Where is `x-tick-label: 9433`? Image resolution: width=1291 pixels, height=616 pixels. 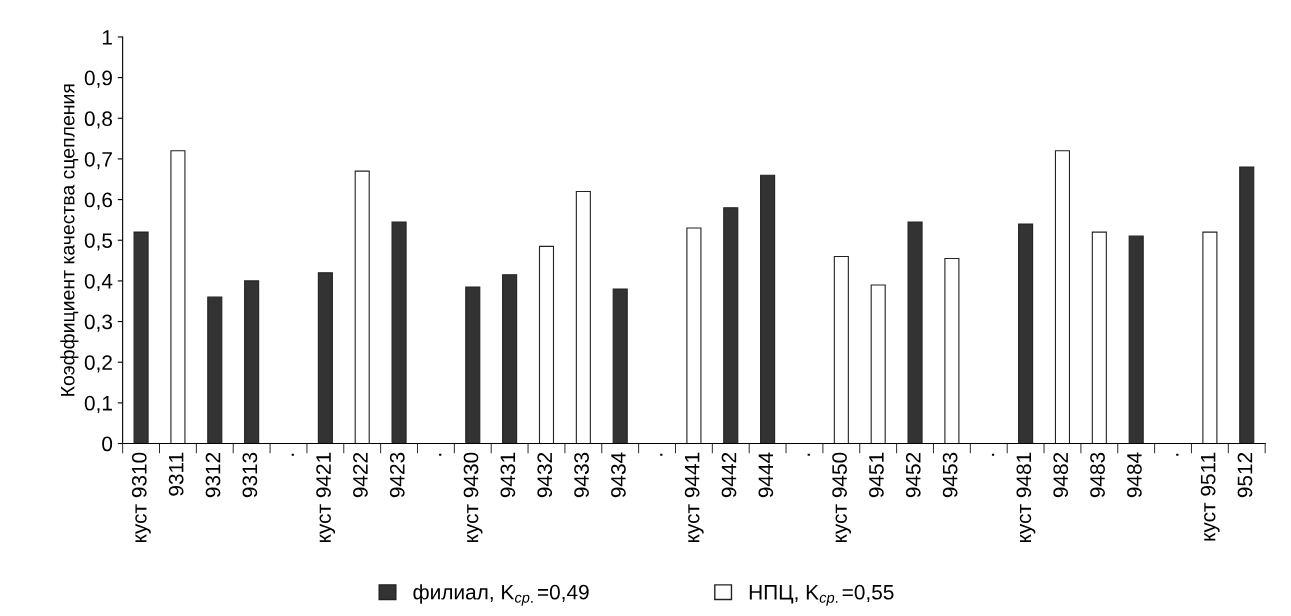
x-tick-label: 9433 is located at coordinates (581, 475).